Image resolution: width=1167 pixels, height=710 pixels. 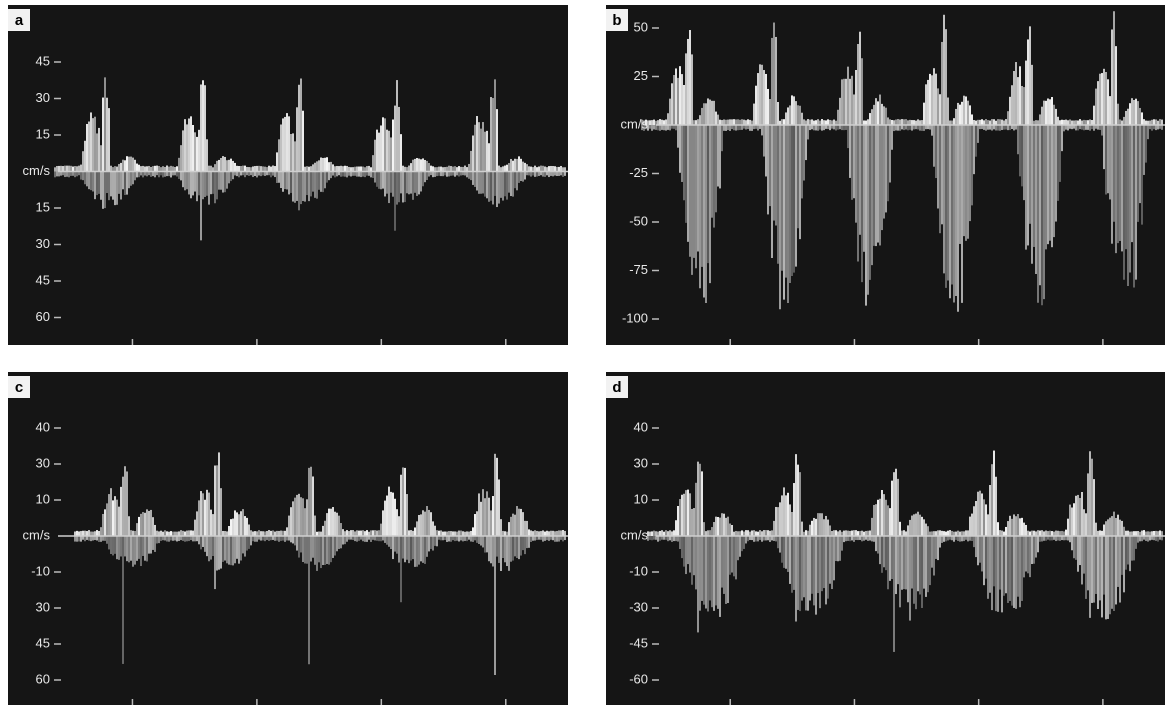 I want to click on panel-letter: c, so click(x=19, y=387).